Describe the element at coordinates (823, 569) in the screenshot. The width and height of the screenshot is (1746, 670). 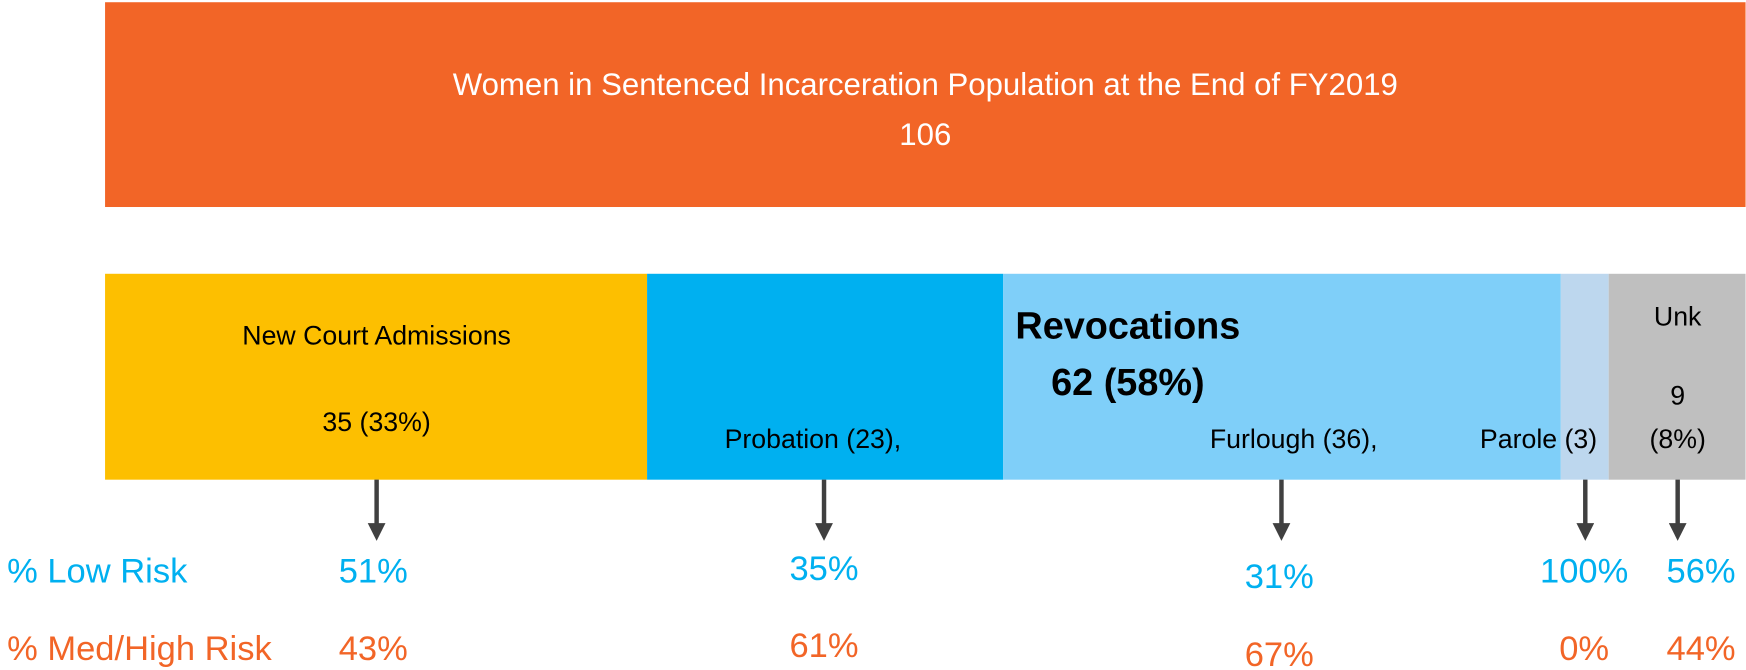
I see `low-risk-value: 35%` at that location.